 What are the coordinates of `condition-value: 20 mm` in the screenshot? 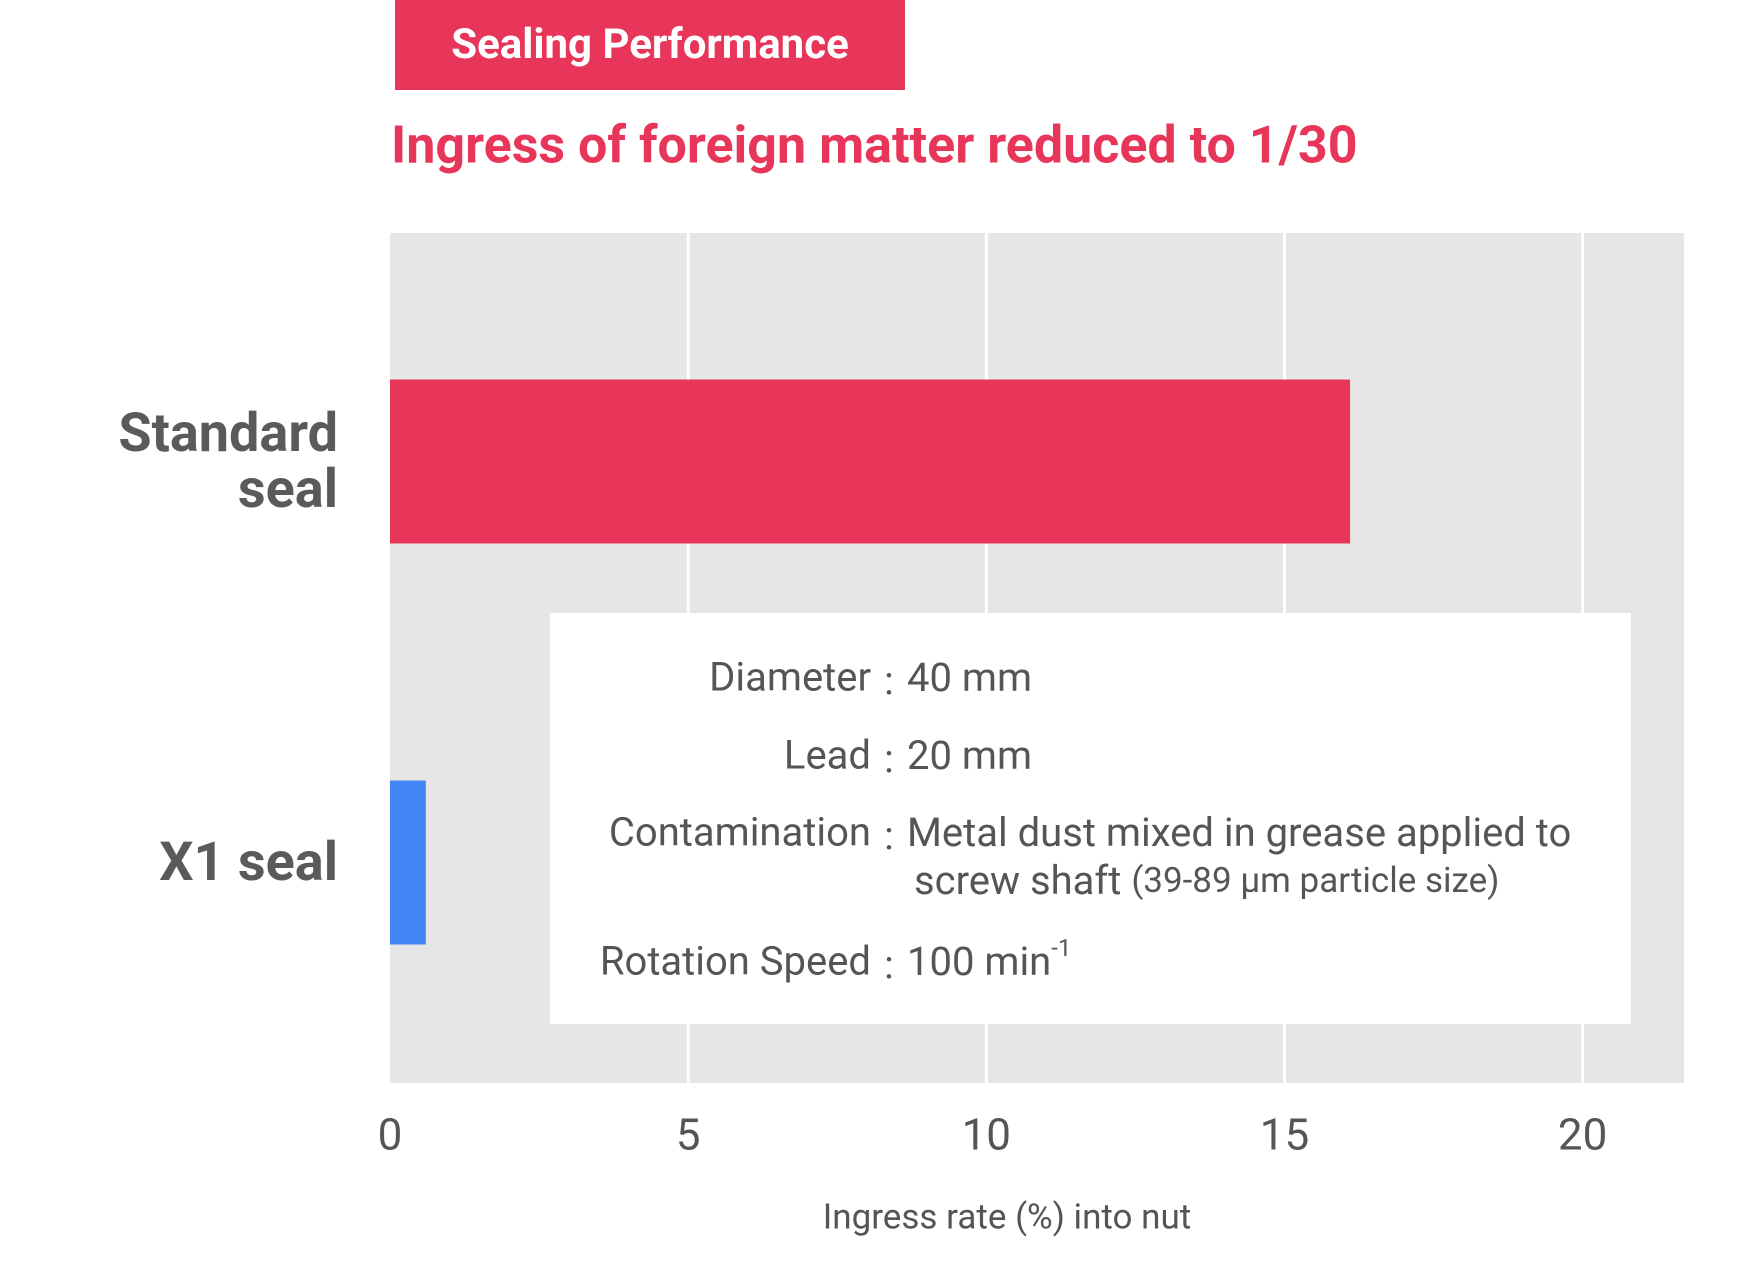 It's located at (969, 755).